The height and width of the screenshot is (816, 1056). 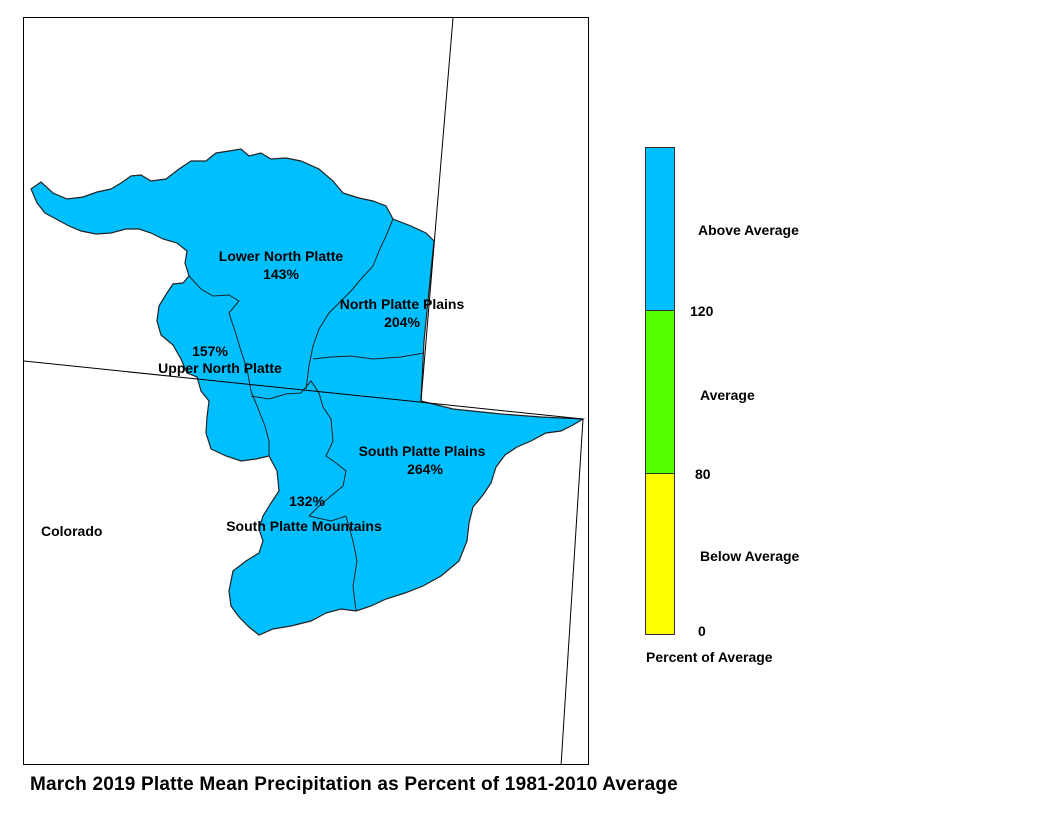 I want to click on basin-name-label: South Platte Plains, so click(x=422, y=451).